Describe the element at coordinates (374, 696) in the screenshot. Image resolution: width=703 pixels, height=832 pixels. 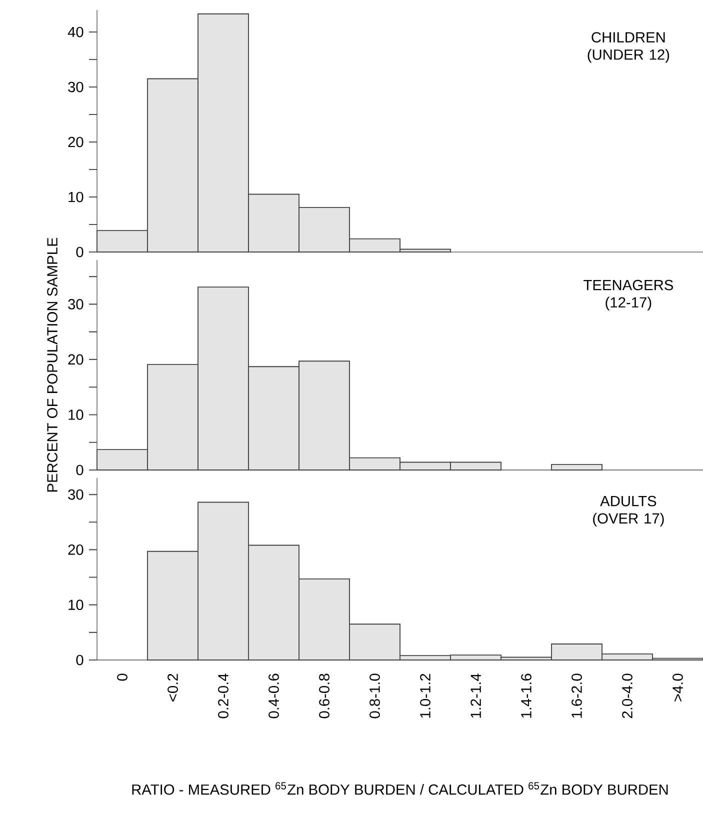
I see `x-tick-label: 0.8-1.0` at that location.